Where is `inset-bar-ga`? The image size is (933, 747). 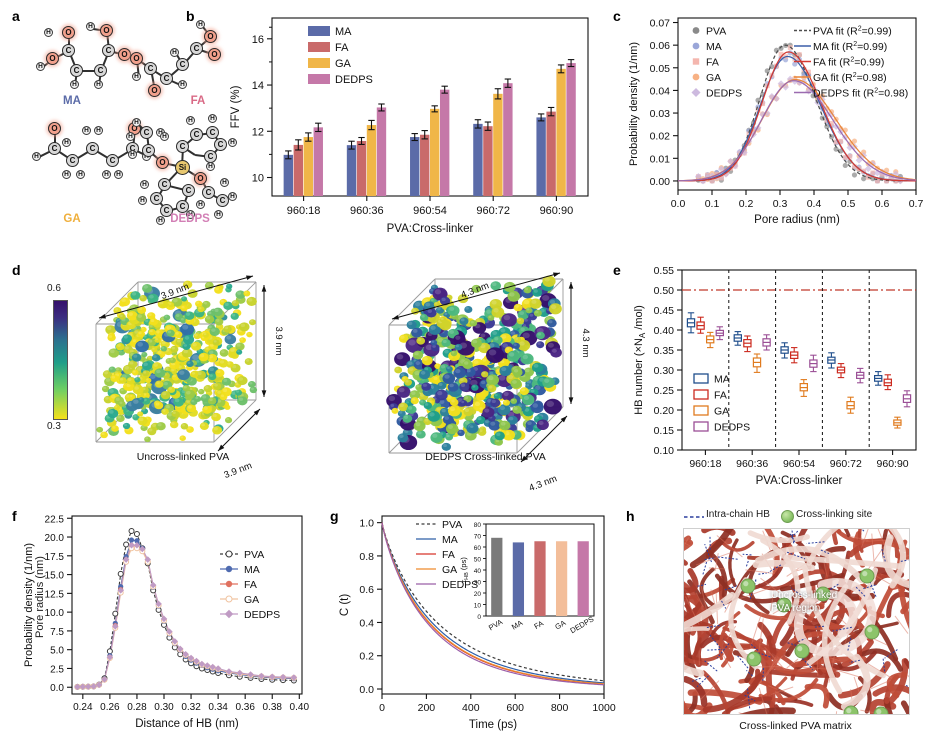 inset-bar-ga is located at coordinates (561, 578).